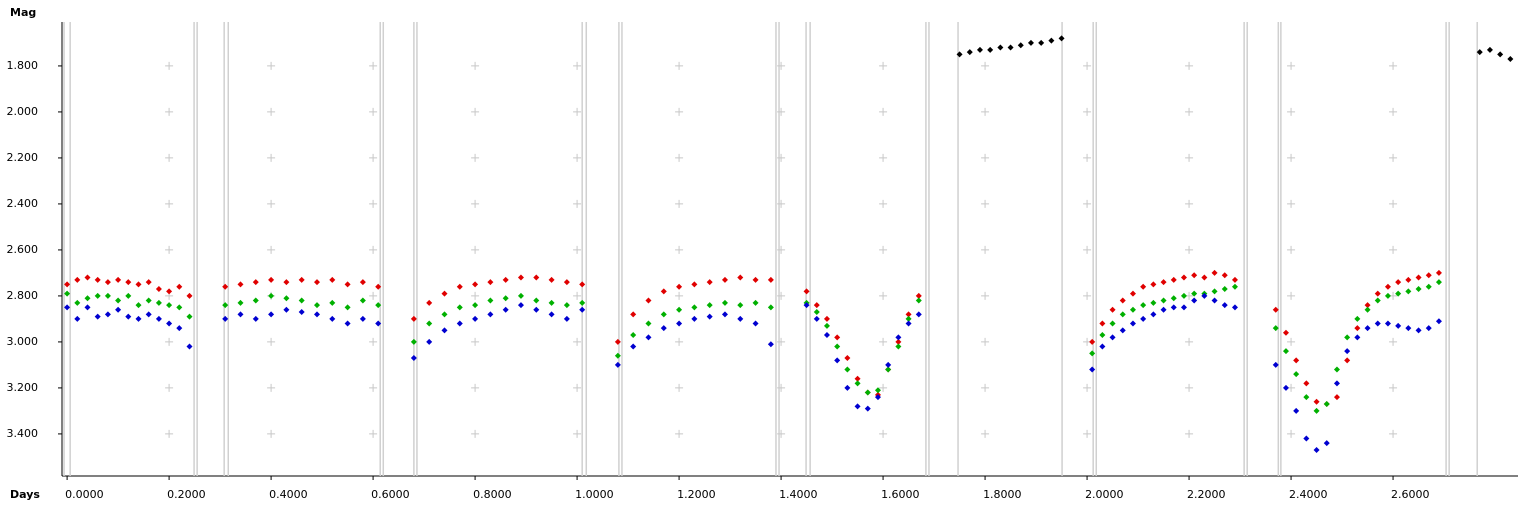 The image size is (1536, 512). I want to click on x-tick-label: 1.2000, so click(696, 494).